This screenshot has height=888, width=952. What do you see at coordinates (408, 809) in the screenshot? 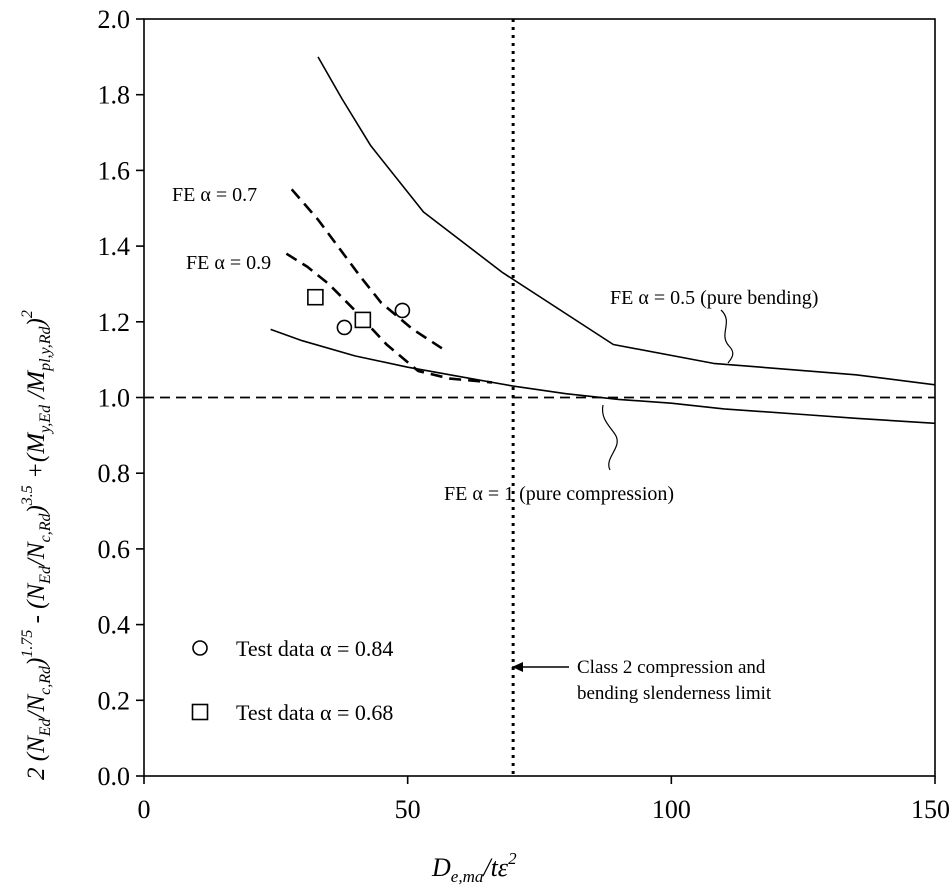
I see `x-tick-label: 50` at bounding box center [408, 809].